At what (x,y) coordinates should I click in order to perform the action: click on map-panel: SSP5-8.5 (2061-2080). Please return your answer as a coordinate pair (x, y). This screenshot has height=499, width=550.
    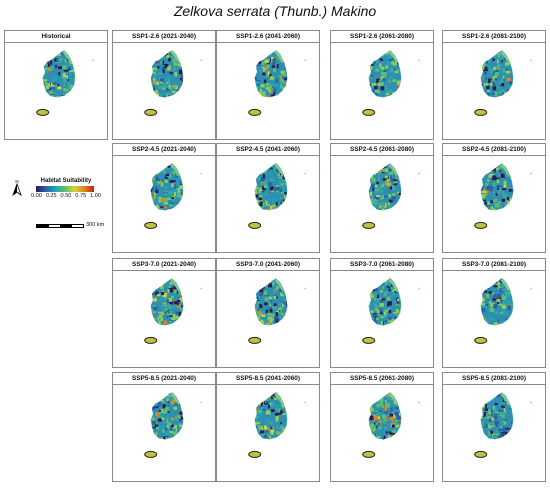
    Looking at the image, I should click on (382, 427).